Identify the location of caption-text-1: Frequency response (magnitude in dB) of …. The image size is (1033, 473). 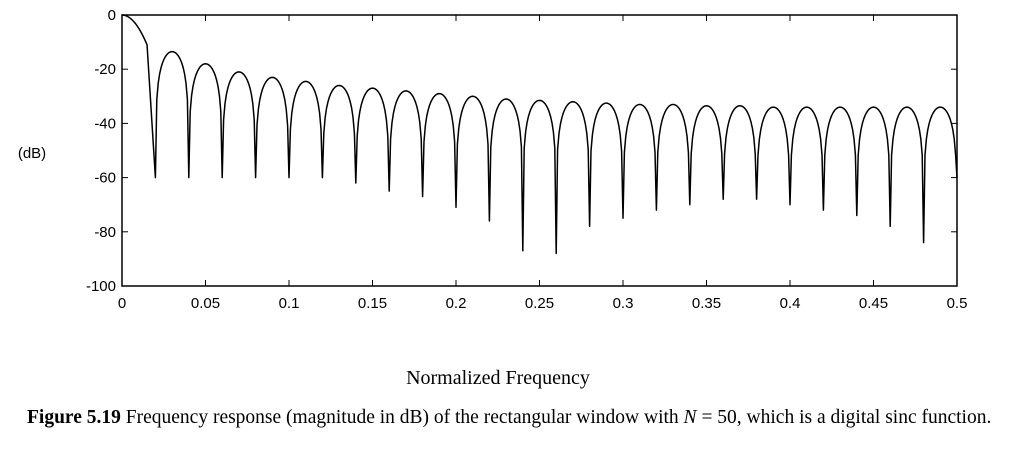
(402, 417).